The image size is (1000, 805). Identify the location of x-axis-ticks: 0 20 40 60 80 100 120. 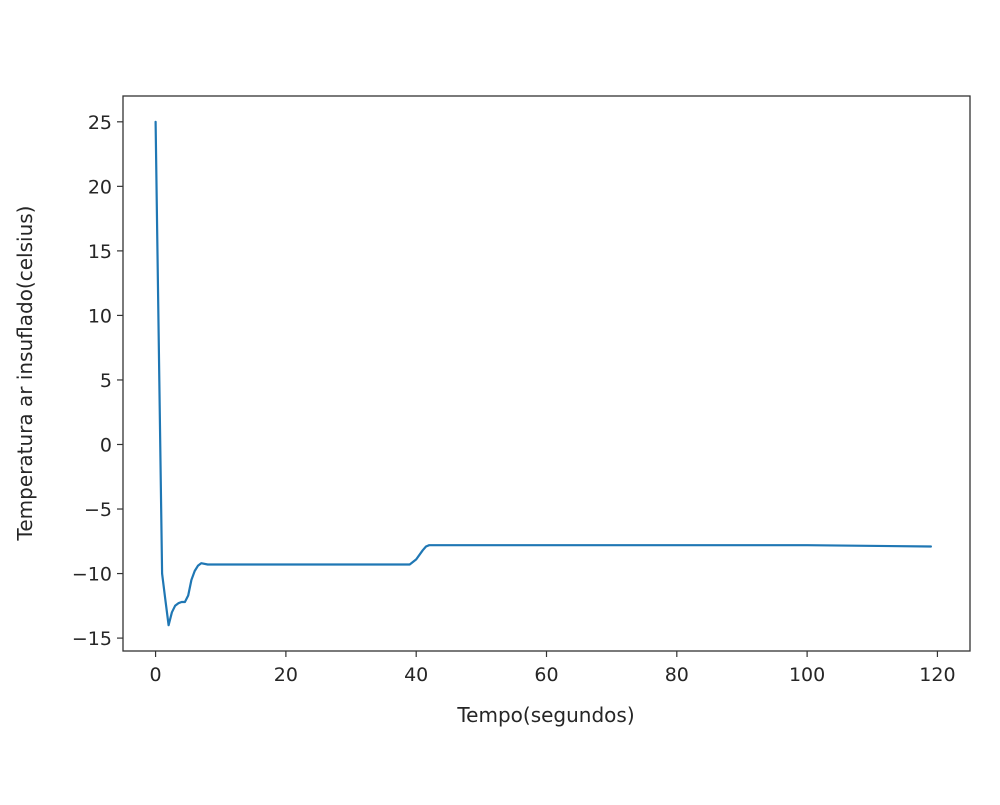
(553, 668).